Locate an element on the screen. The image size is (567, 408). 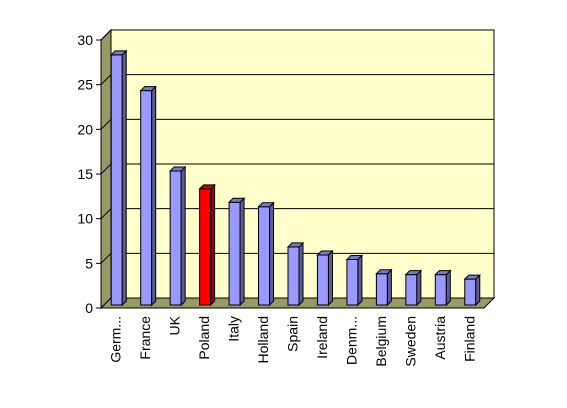
bar-sweden is located at coordinates (413, 288).